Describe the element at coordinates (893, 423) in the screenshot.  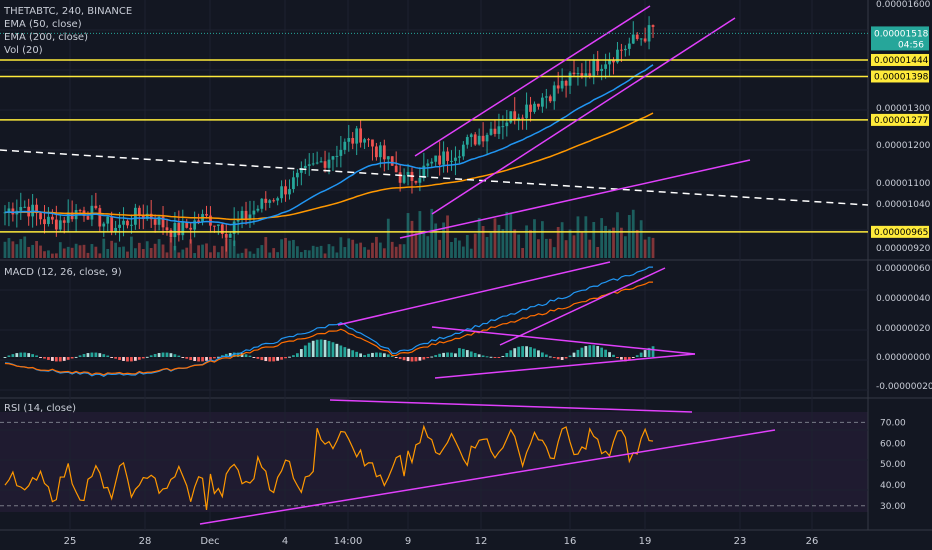
I see `rsi-tick: 70.00` at that location.